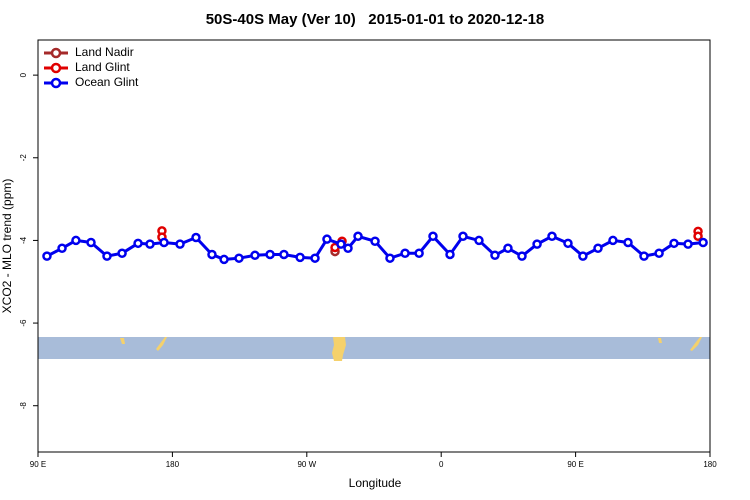 This screenshot has width=750, height=500. What do you see at coordinates (306, 464) in the screenshot?
I see `x-tick-label: 90 W` at bounding box center [306, 464].